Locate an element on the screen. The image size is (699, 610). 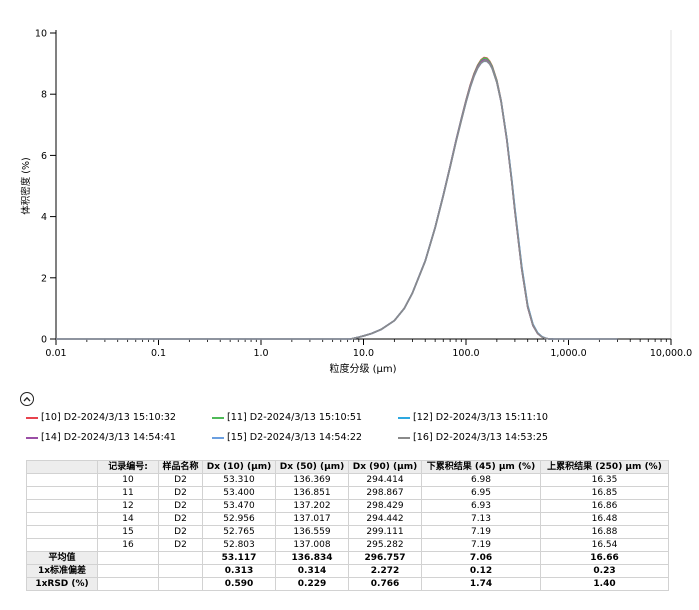
cell-dx90: 298.867 is located at coordinates (385, 493).